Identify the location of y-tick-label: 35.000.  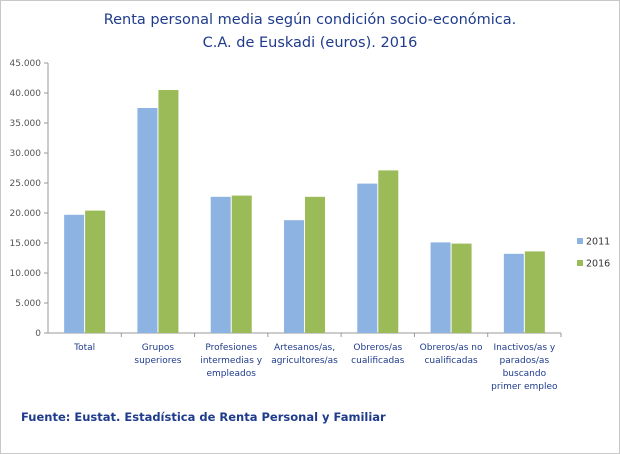
(26, 124).